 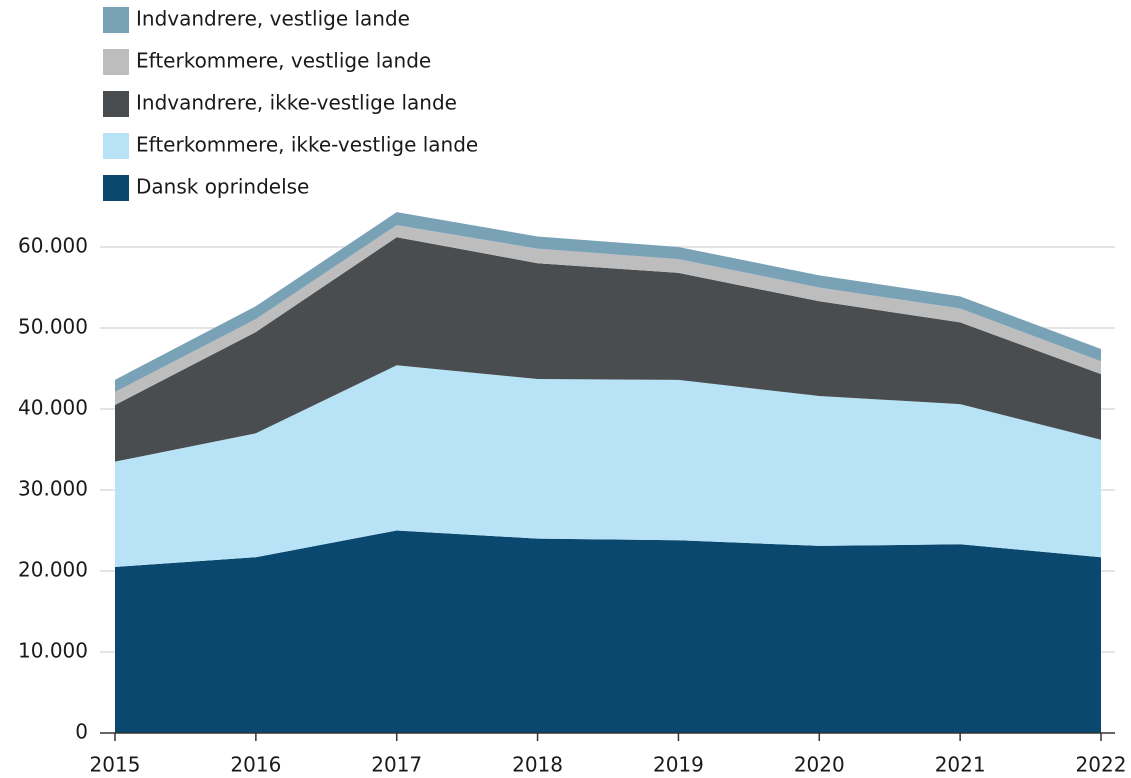 I want to click on y-tick-label: 30.000, so click(x=53, y=489).